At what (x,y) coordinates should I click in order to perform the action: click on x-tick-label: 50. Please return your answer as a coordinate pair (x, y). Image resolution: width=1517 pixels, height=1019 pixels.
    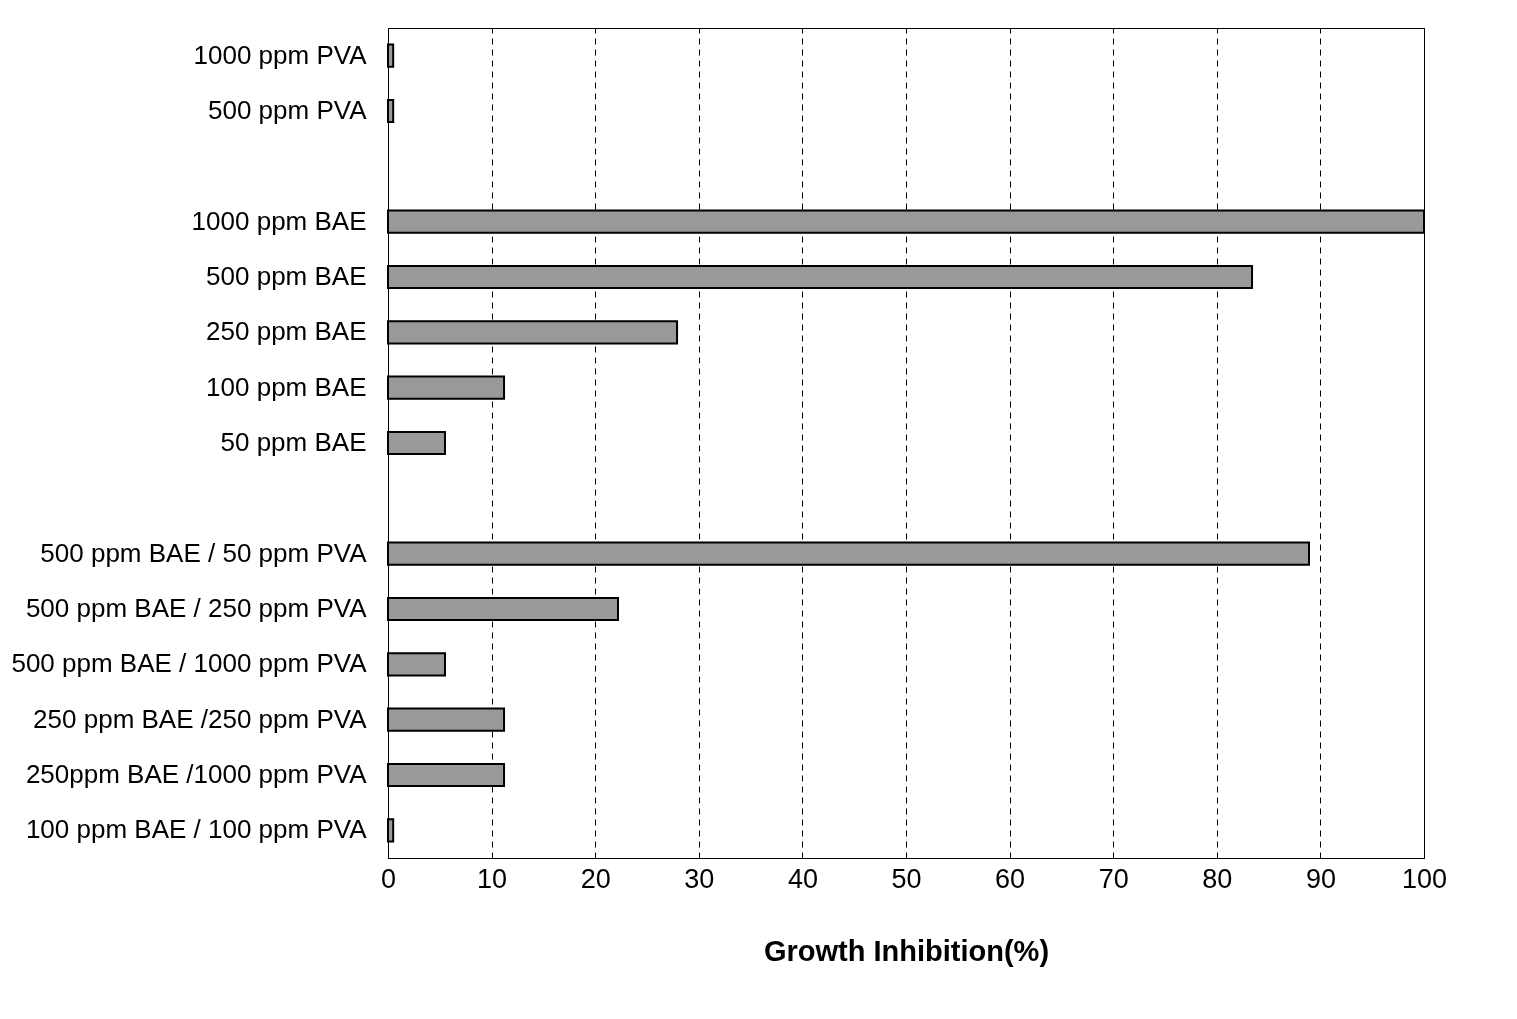
    Looking at the image, I should click on (906, 878).